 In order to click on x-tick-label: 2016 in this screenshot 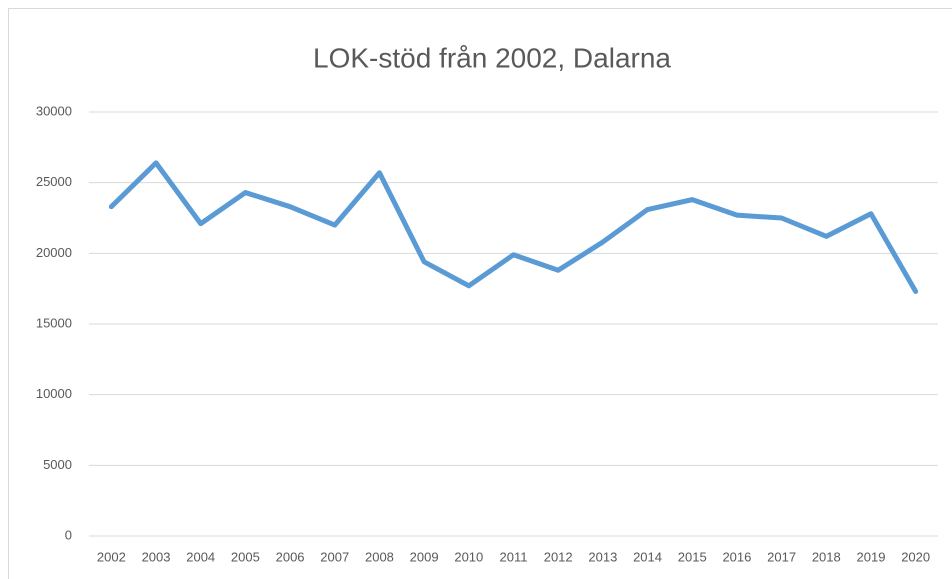, I will do `click(736, 556)`.